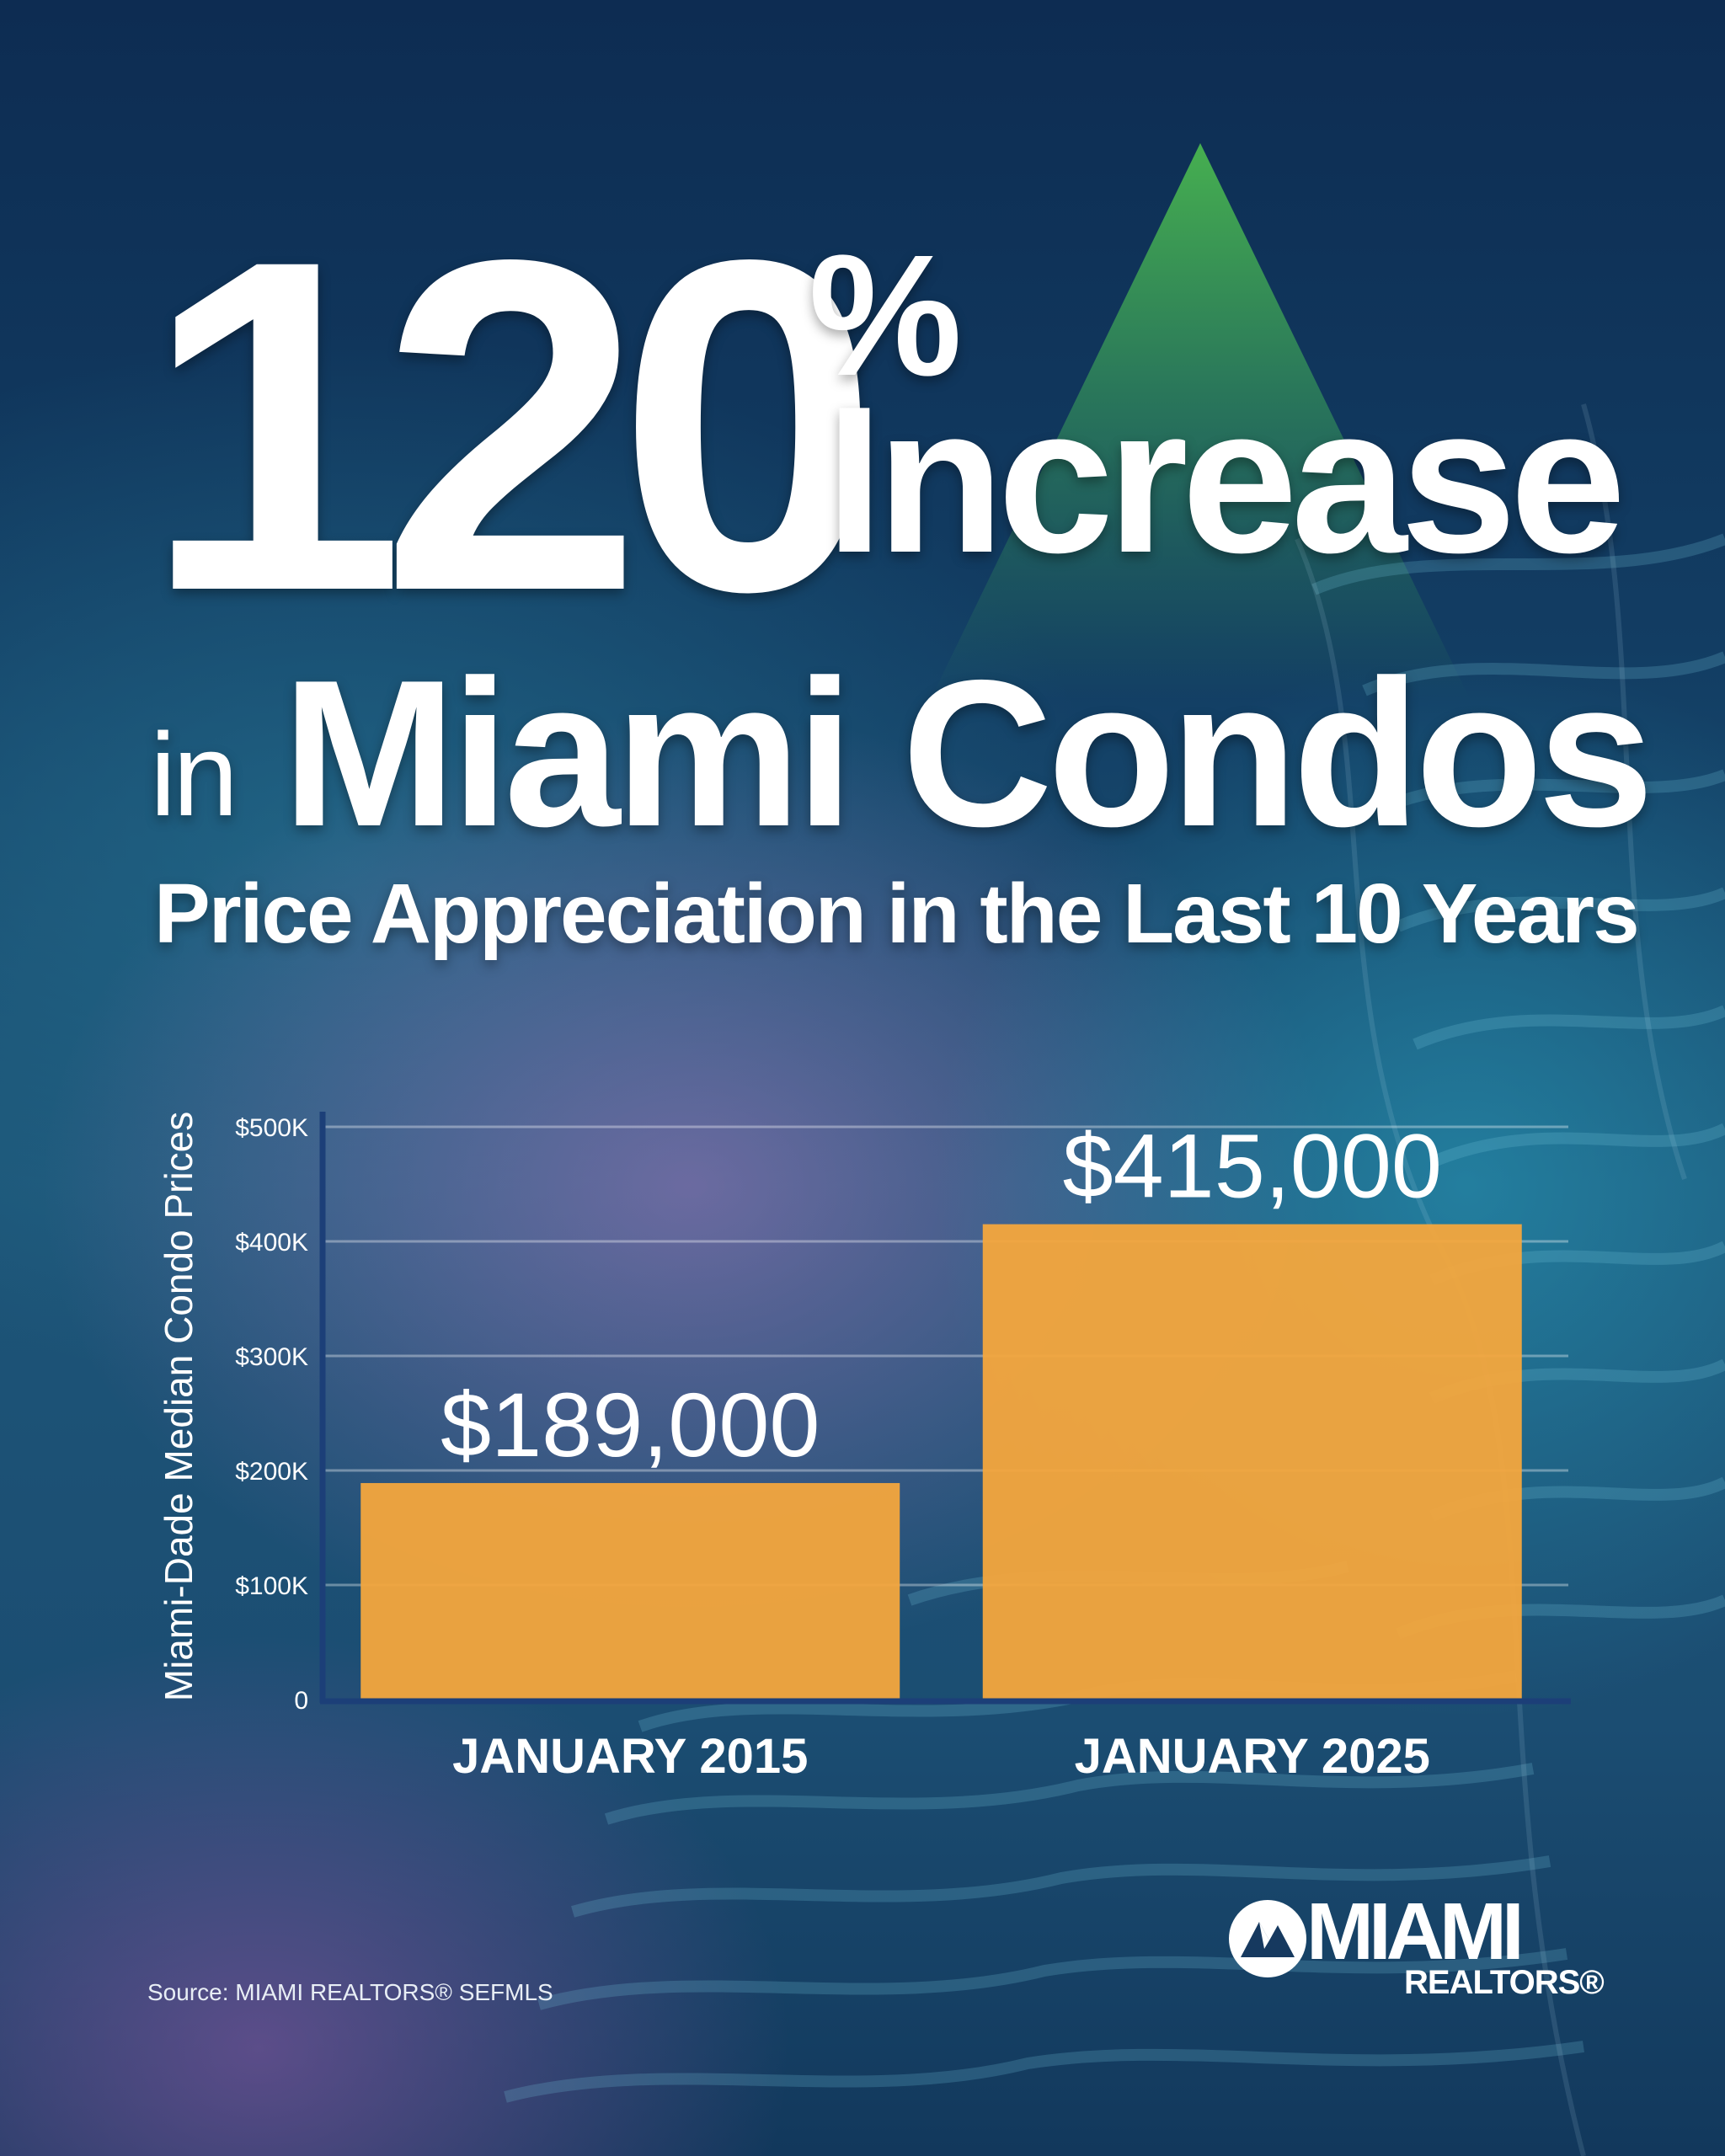 This screenshot has width=1725, height=2156. I want to click on x-category-label: JANUARY 2015, so click(630, 1756).